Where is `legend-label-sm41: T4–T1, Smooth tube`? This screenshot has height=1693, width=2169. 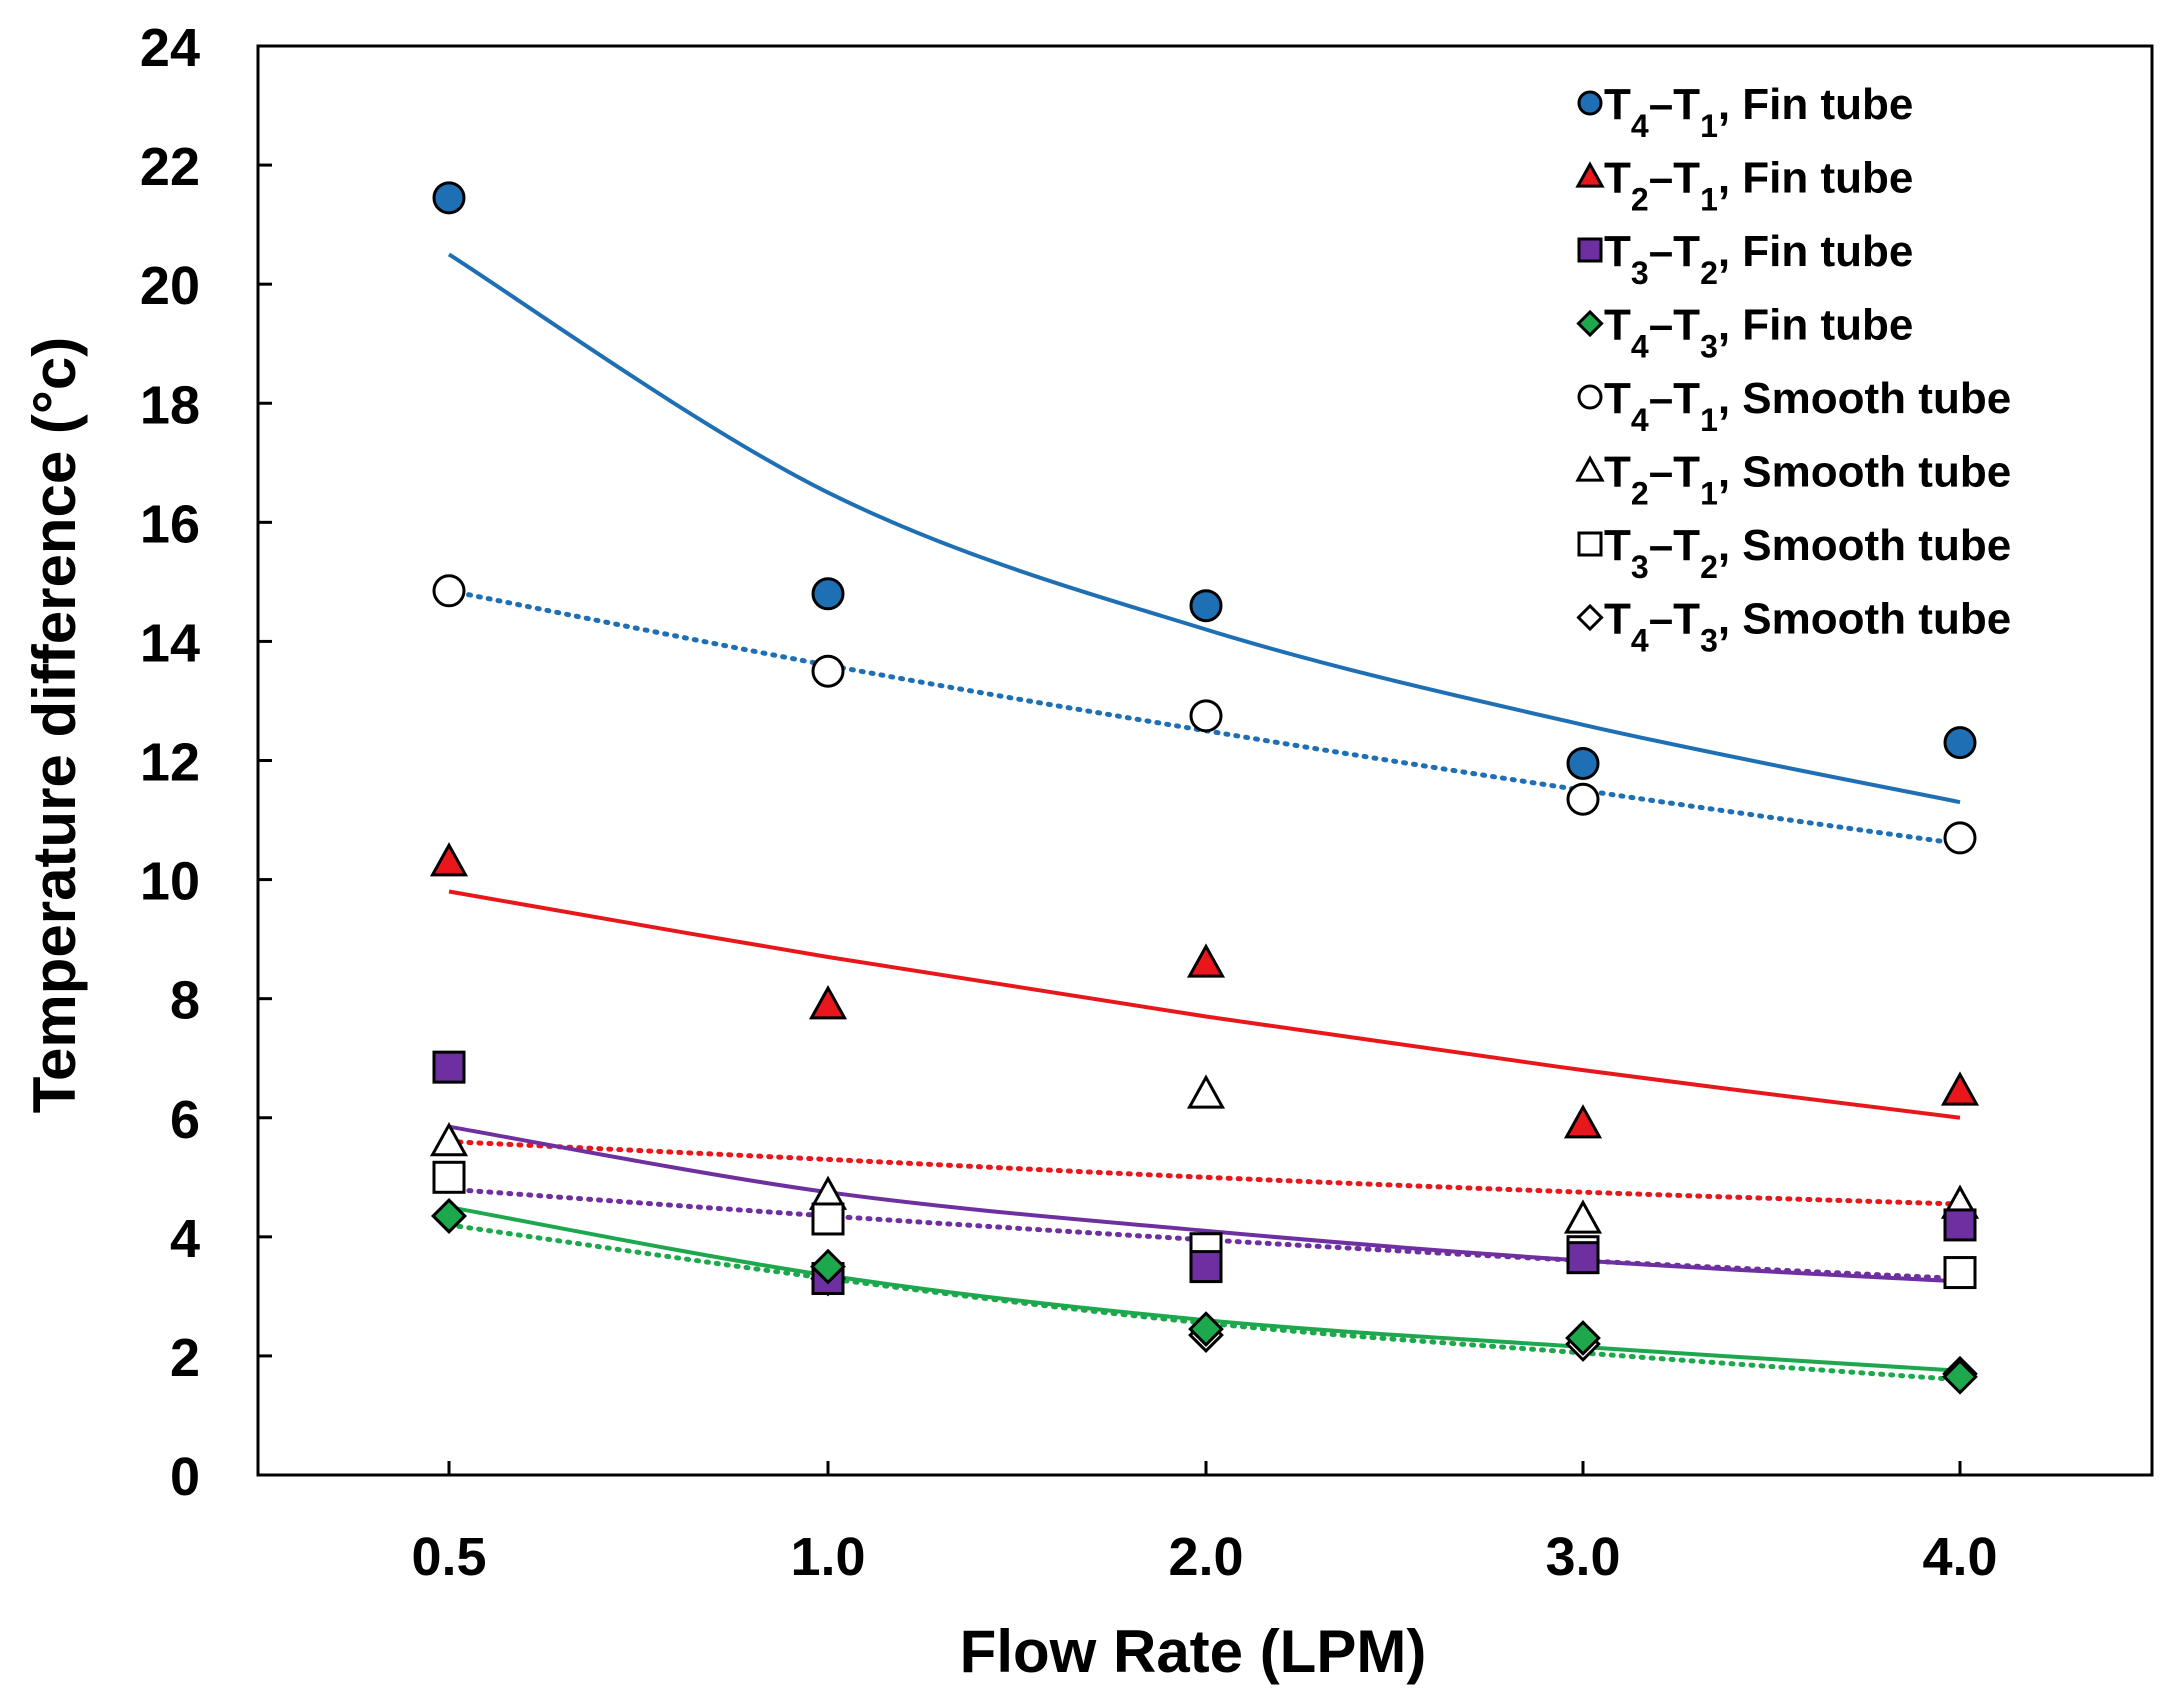 legend-label-sm41: T4–T1, Smooth tube is located at coordinates (1807, 406).